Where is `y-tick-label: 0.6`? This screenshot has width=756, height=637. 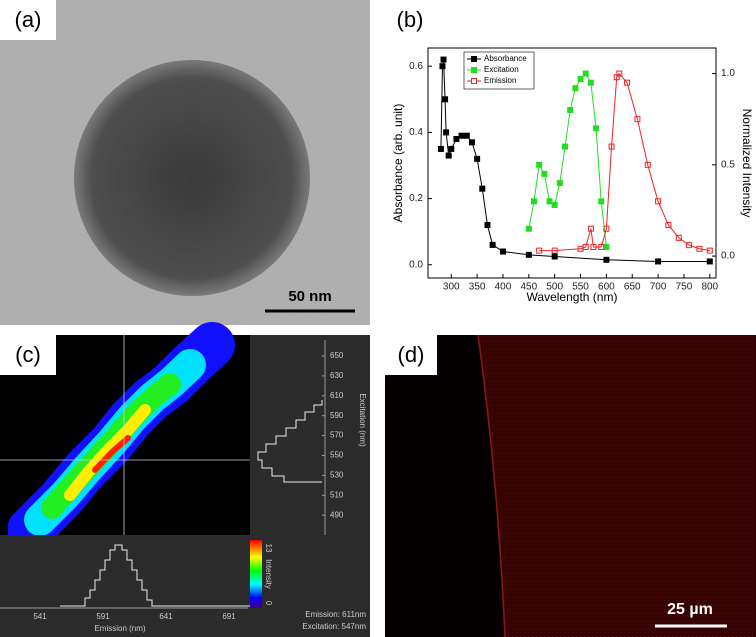
y-tick-label: 0.6 is located at coordinates (416, 66).